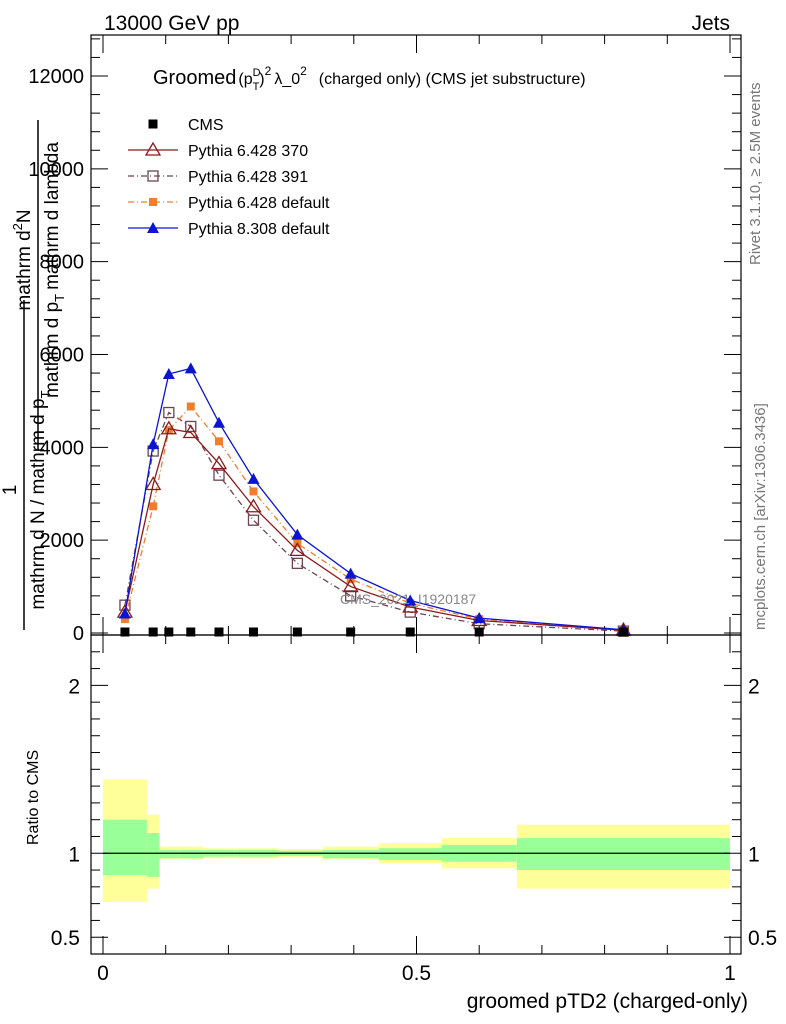  Describe the element at coordinates (416, 840) in the screenshot. I see `ratio-bands` at that location.